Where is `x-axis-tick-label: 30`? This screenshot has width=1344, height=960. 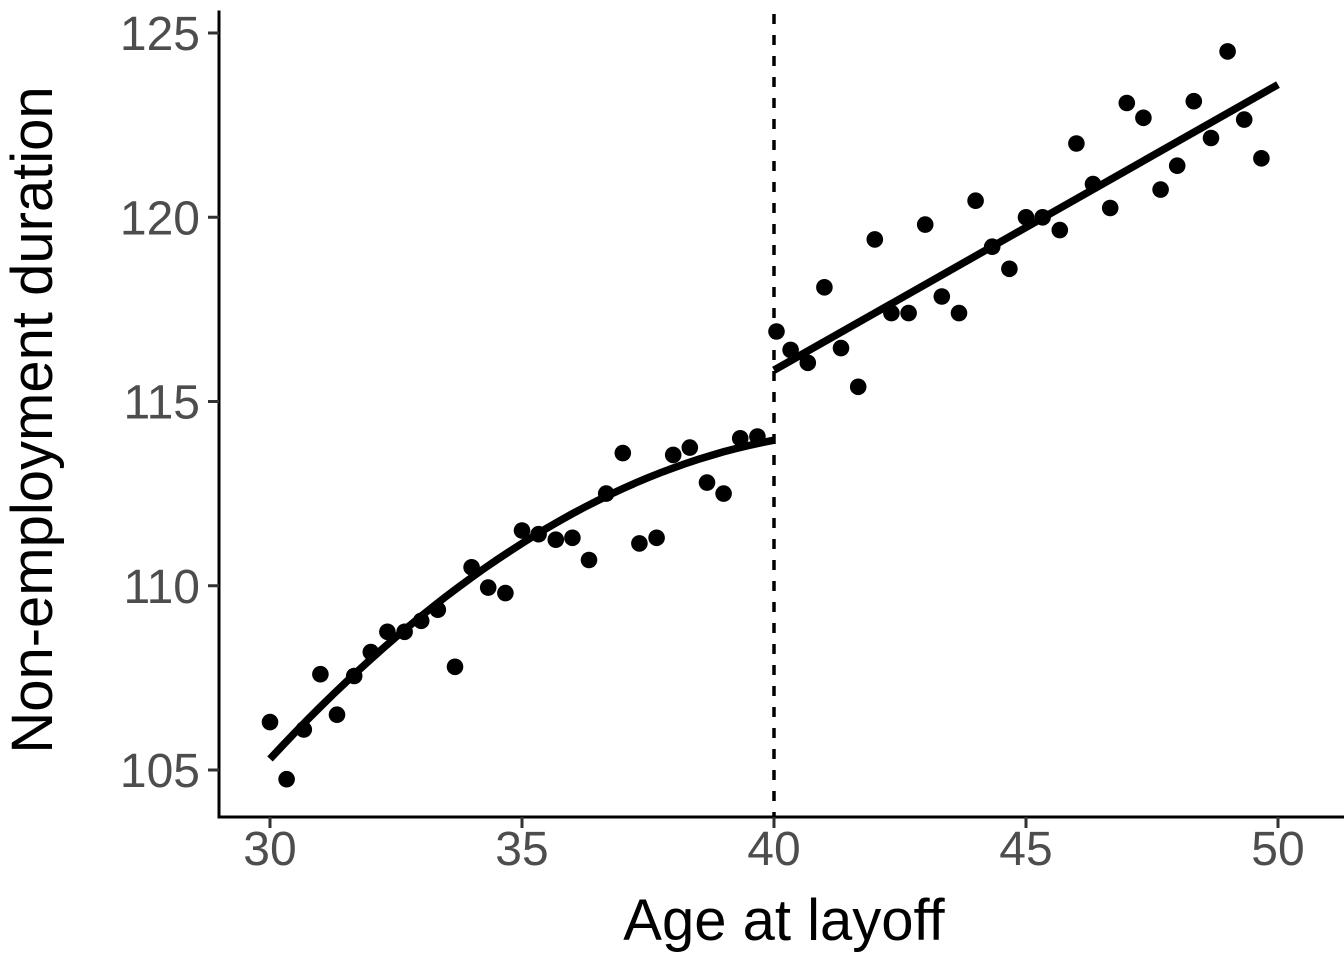
x-axis-tick-label: 30 is located at coordinates (269, 849).